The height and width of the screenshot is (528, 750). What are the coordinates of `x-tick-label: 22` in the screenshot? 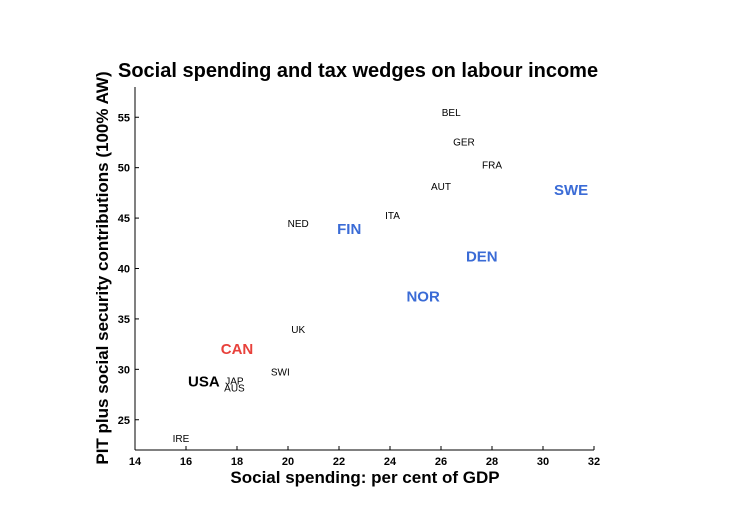 It's located at (339, 462).